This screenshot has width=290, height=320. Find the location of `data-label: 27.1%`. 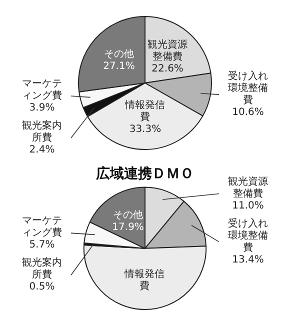

data-label: 27.1% is located at coordinates (119, 66).